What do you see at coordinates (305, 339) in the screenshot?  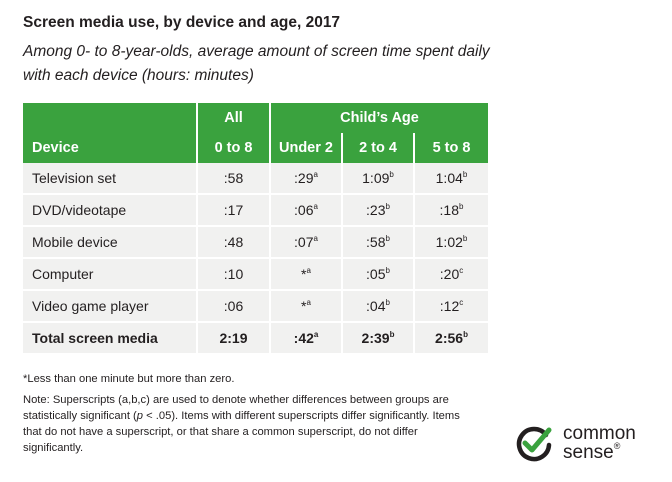 I see `total-under-2-cell: :42a` at bounding box center [305, 339].